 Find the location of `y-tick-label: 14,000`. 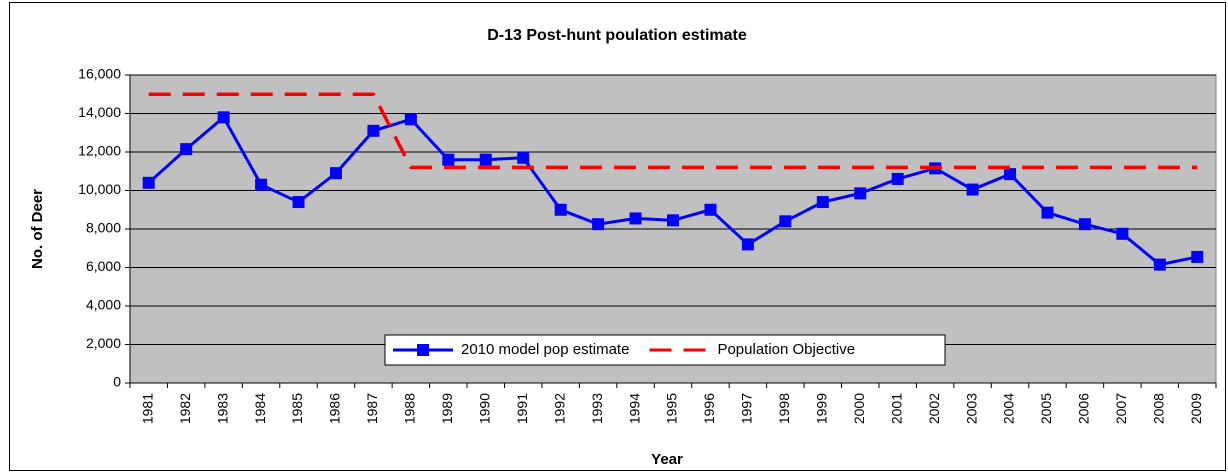

y-tick-label: 14,000 is located at coordinates (99, 112).